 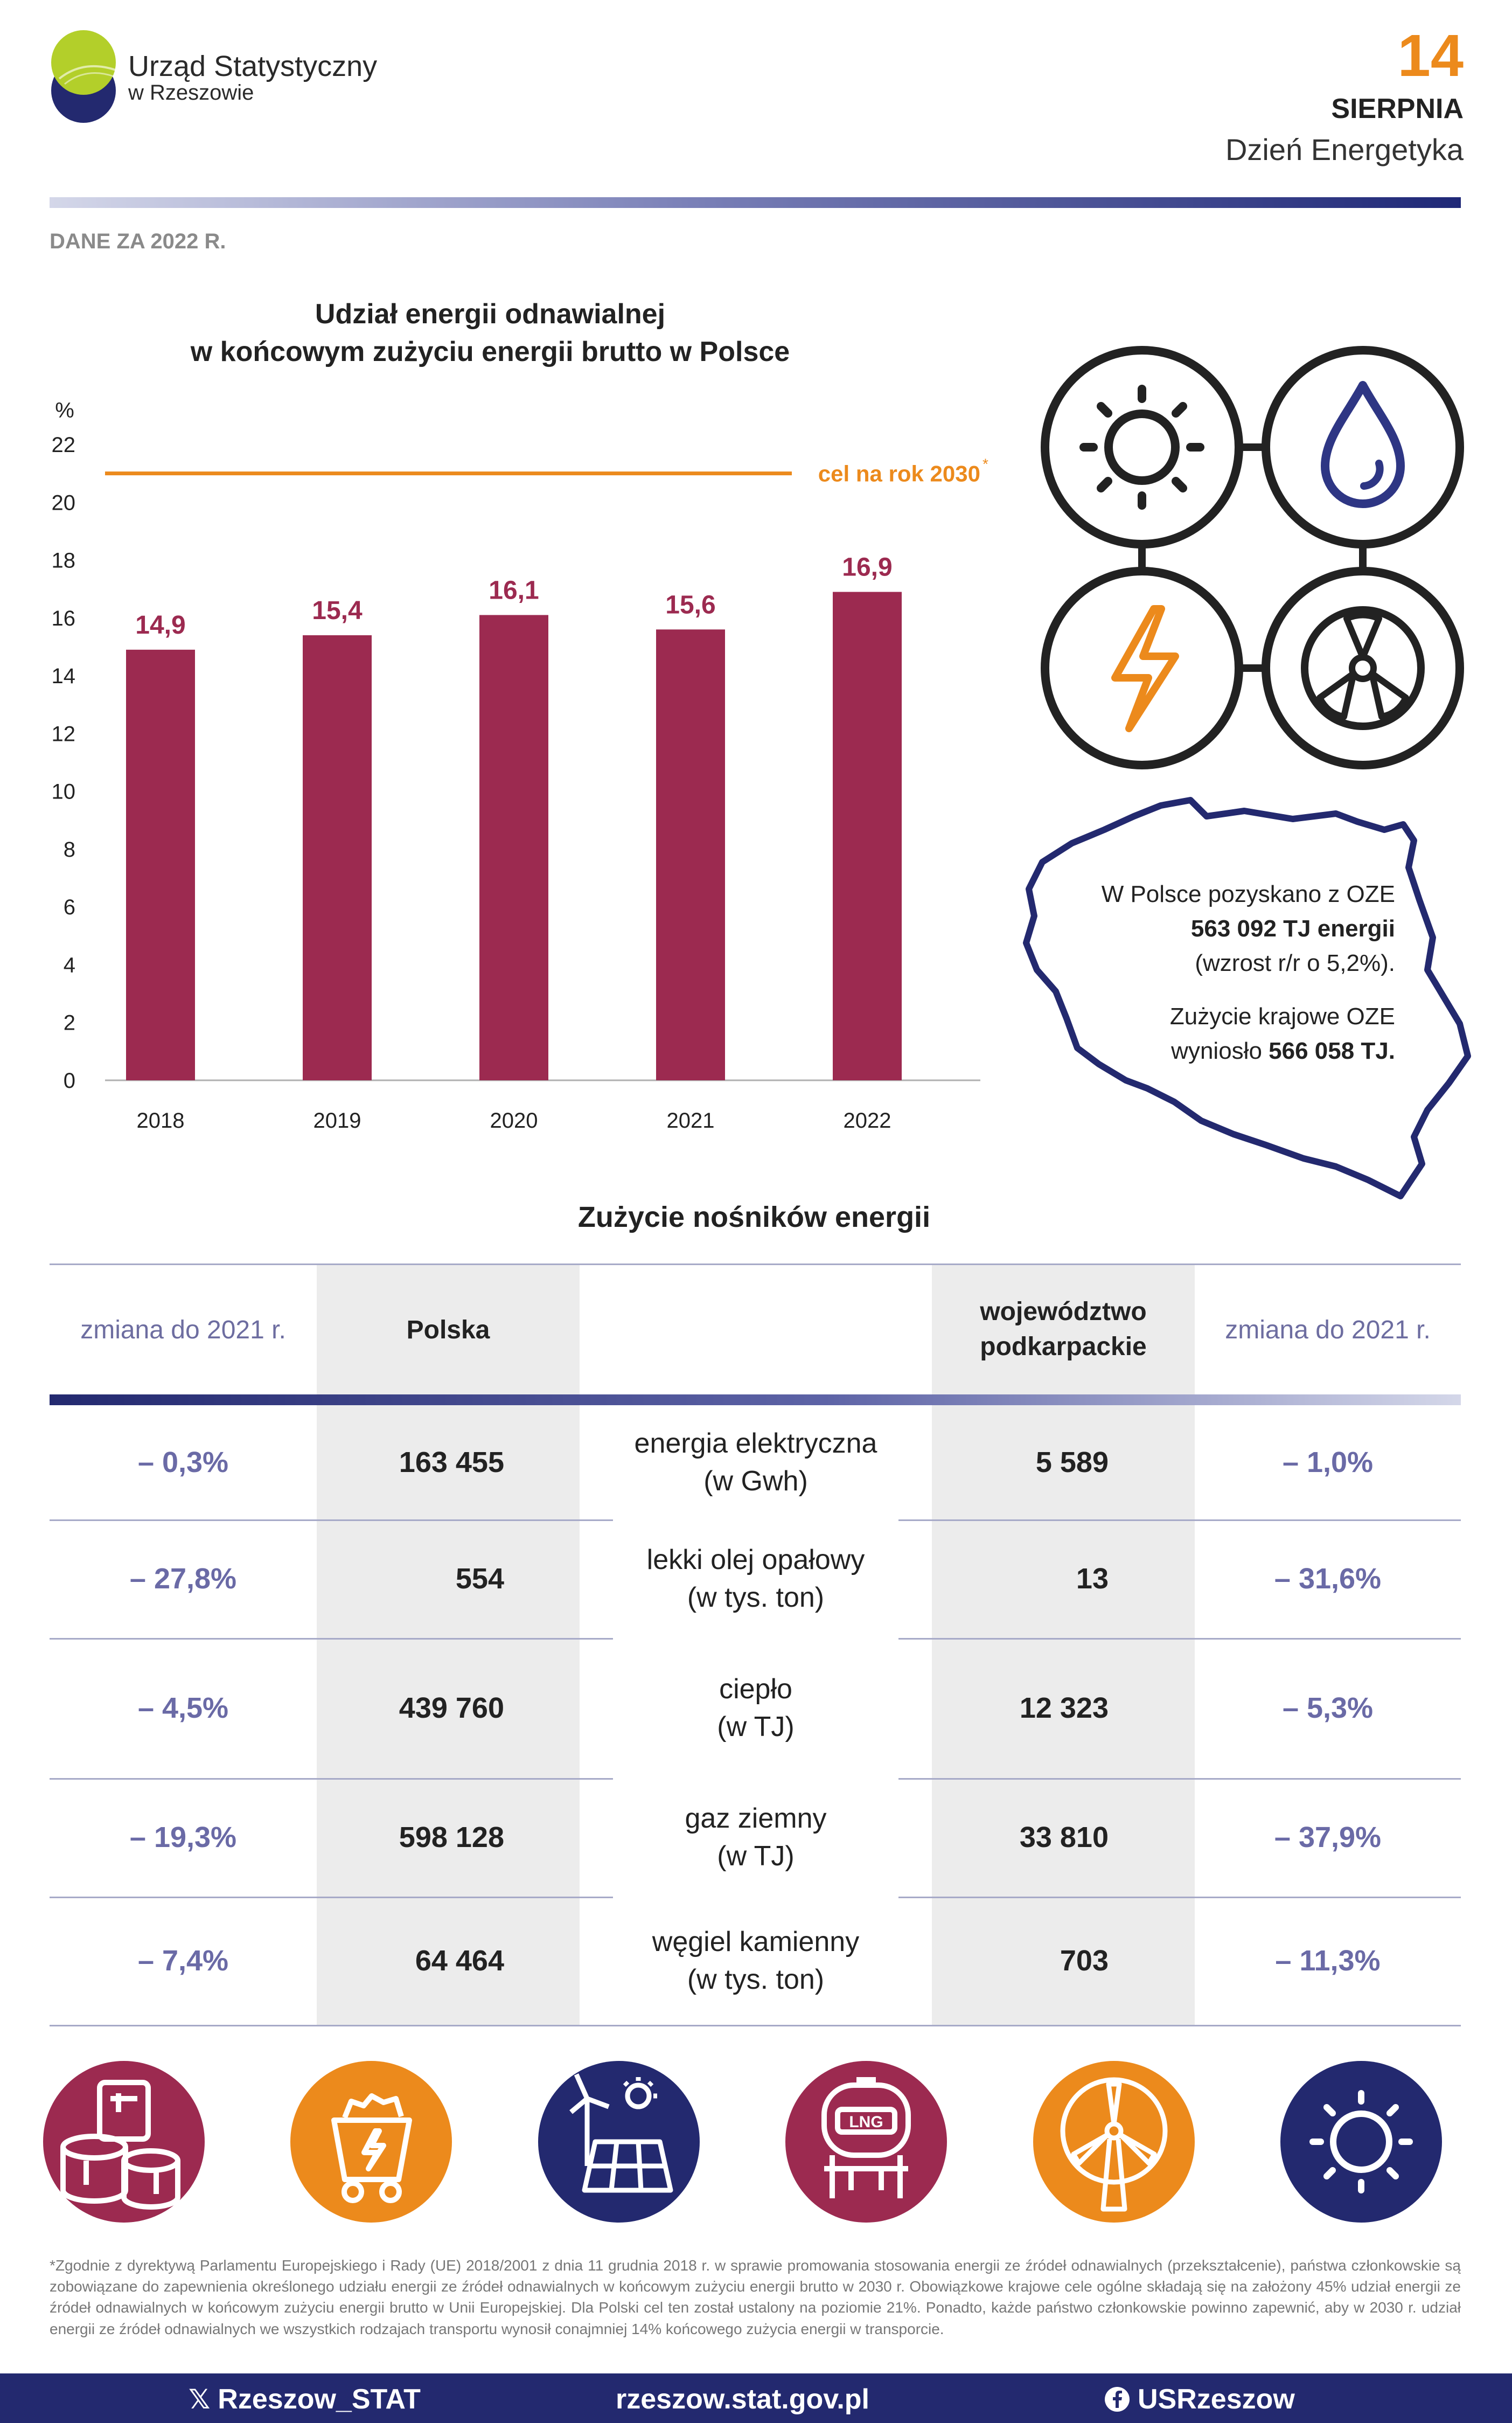 What do you see at coordinates (985, 464) in the screenshot?
I see `target-marker: *` at bounding box center [985, 464].